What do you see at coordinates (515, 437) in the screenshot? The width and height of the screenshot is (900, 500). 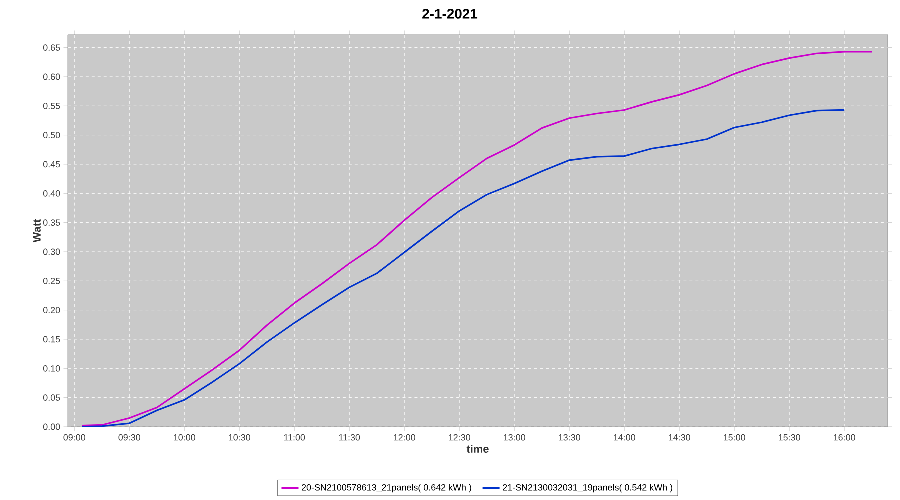 I see `x-tick-label: 13:00` at bounding box center [515, 437].